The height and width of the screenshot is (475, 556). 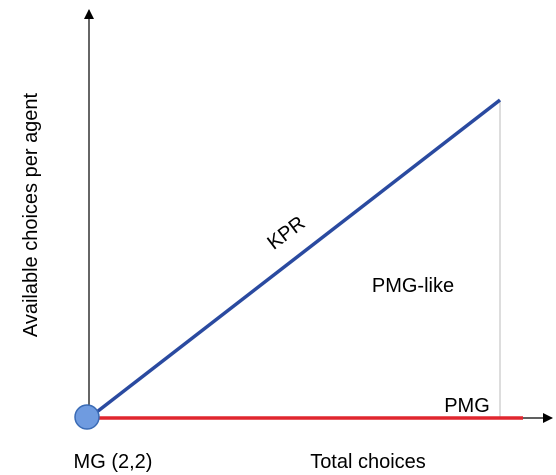 What do you see at coordinates (368, 462) in the screenshot?
I see `x-axis-label: Total choices` at bounding box center [368, 462].